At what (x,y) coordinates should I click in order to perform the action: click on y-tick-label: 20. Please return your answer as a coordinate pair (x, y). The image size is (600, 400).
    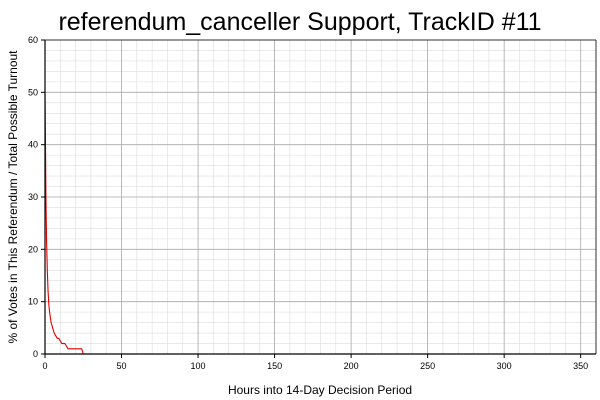
    Looking at the image, I should click on (33, 249).